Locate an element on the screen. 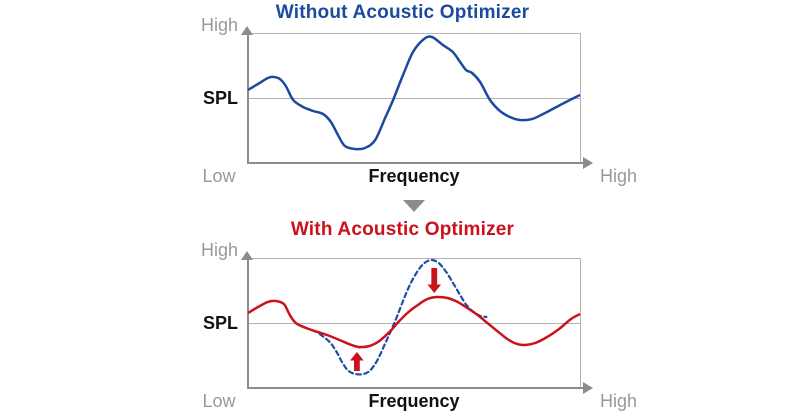 The height and width of the screenshot is (413, 805). curve-original-response-dashed is located at coordinates (403, 317).